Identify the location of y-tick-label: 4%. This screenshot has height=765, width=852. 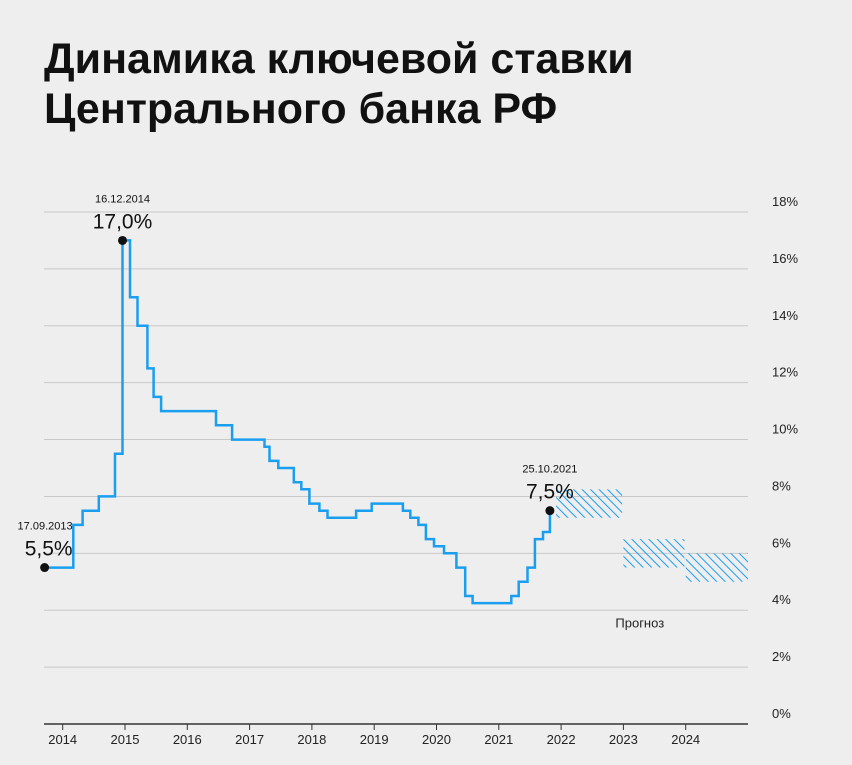
(781, 599).